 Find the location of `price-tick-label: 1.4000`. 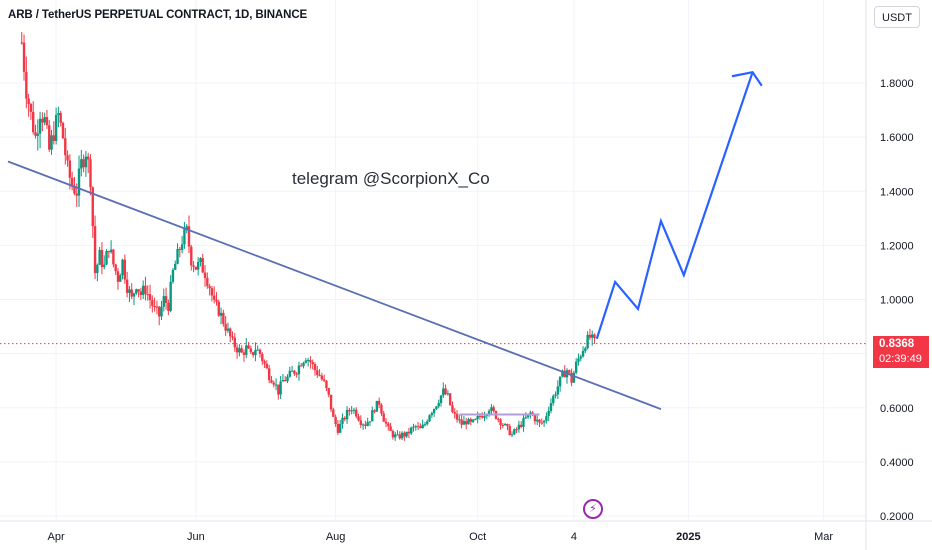

price-tick-label: 1.4000 is located at coordinates (897, 192).